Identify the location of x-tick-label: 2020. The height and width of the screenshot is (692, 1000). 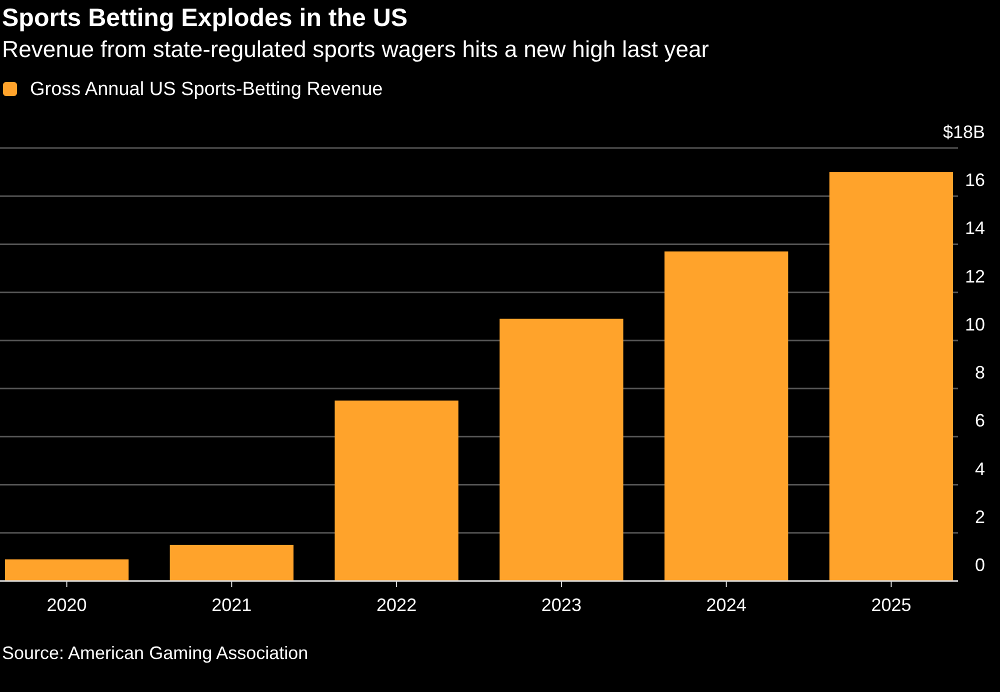
(66, 605).